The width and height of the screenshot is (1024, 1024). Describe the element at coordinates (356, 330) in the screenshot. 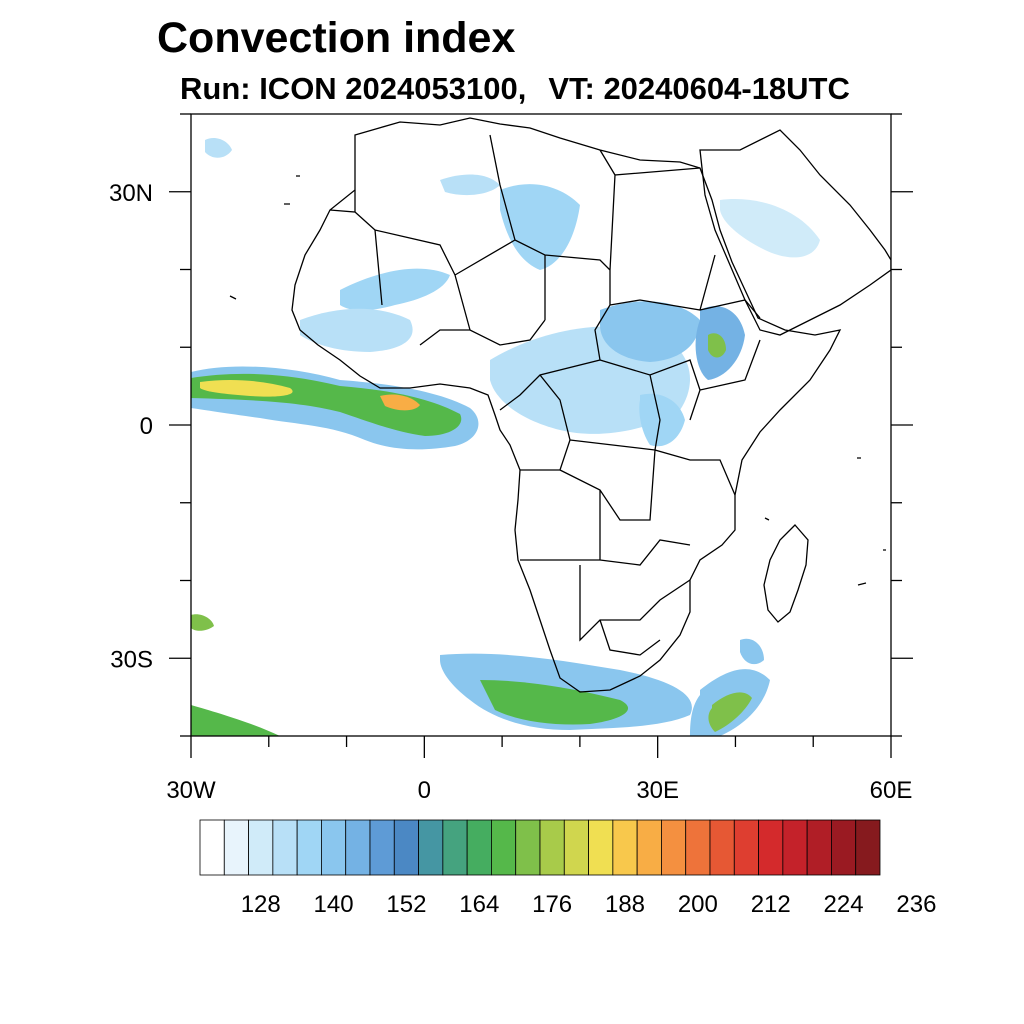

I see `convection-area-westafrica` at that location.